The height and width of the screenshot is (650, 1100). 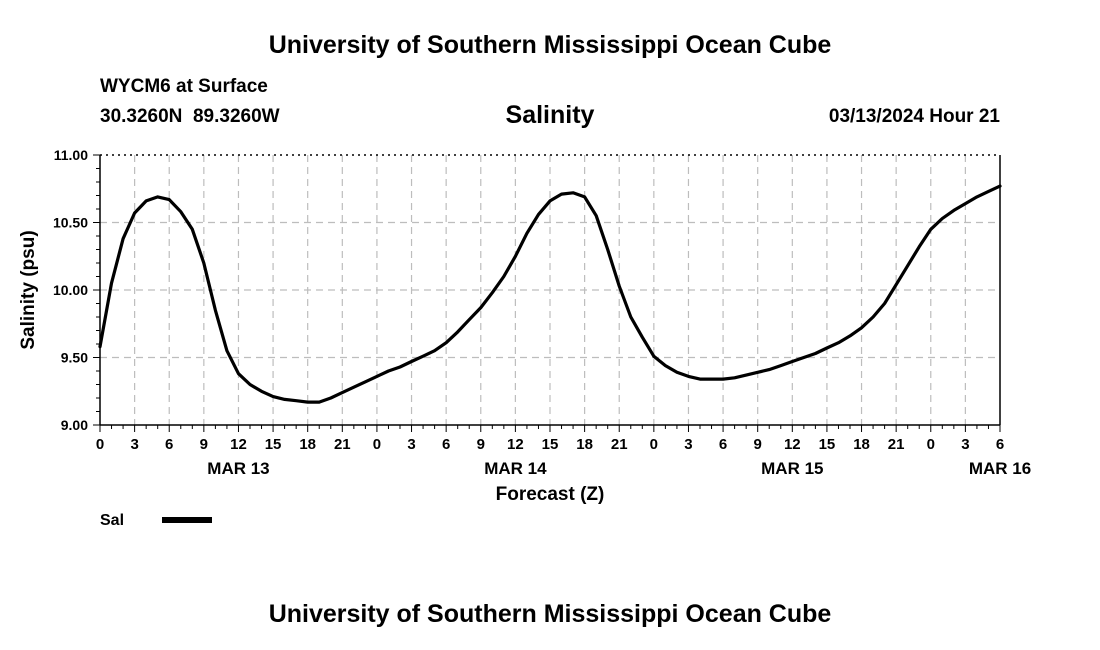 I want to click on y-tick-label: 10.00, so click(x=70, y=290).